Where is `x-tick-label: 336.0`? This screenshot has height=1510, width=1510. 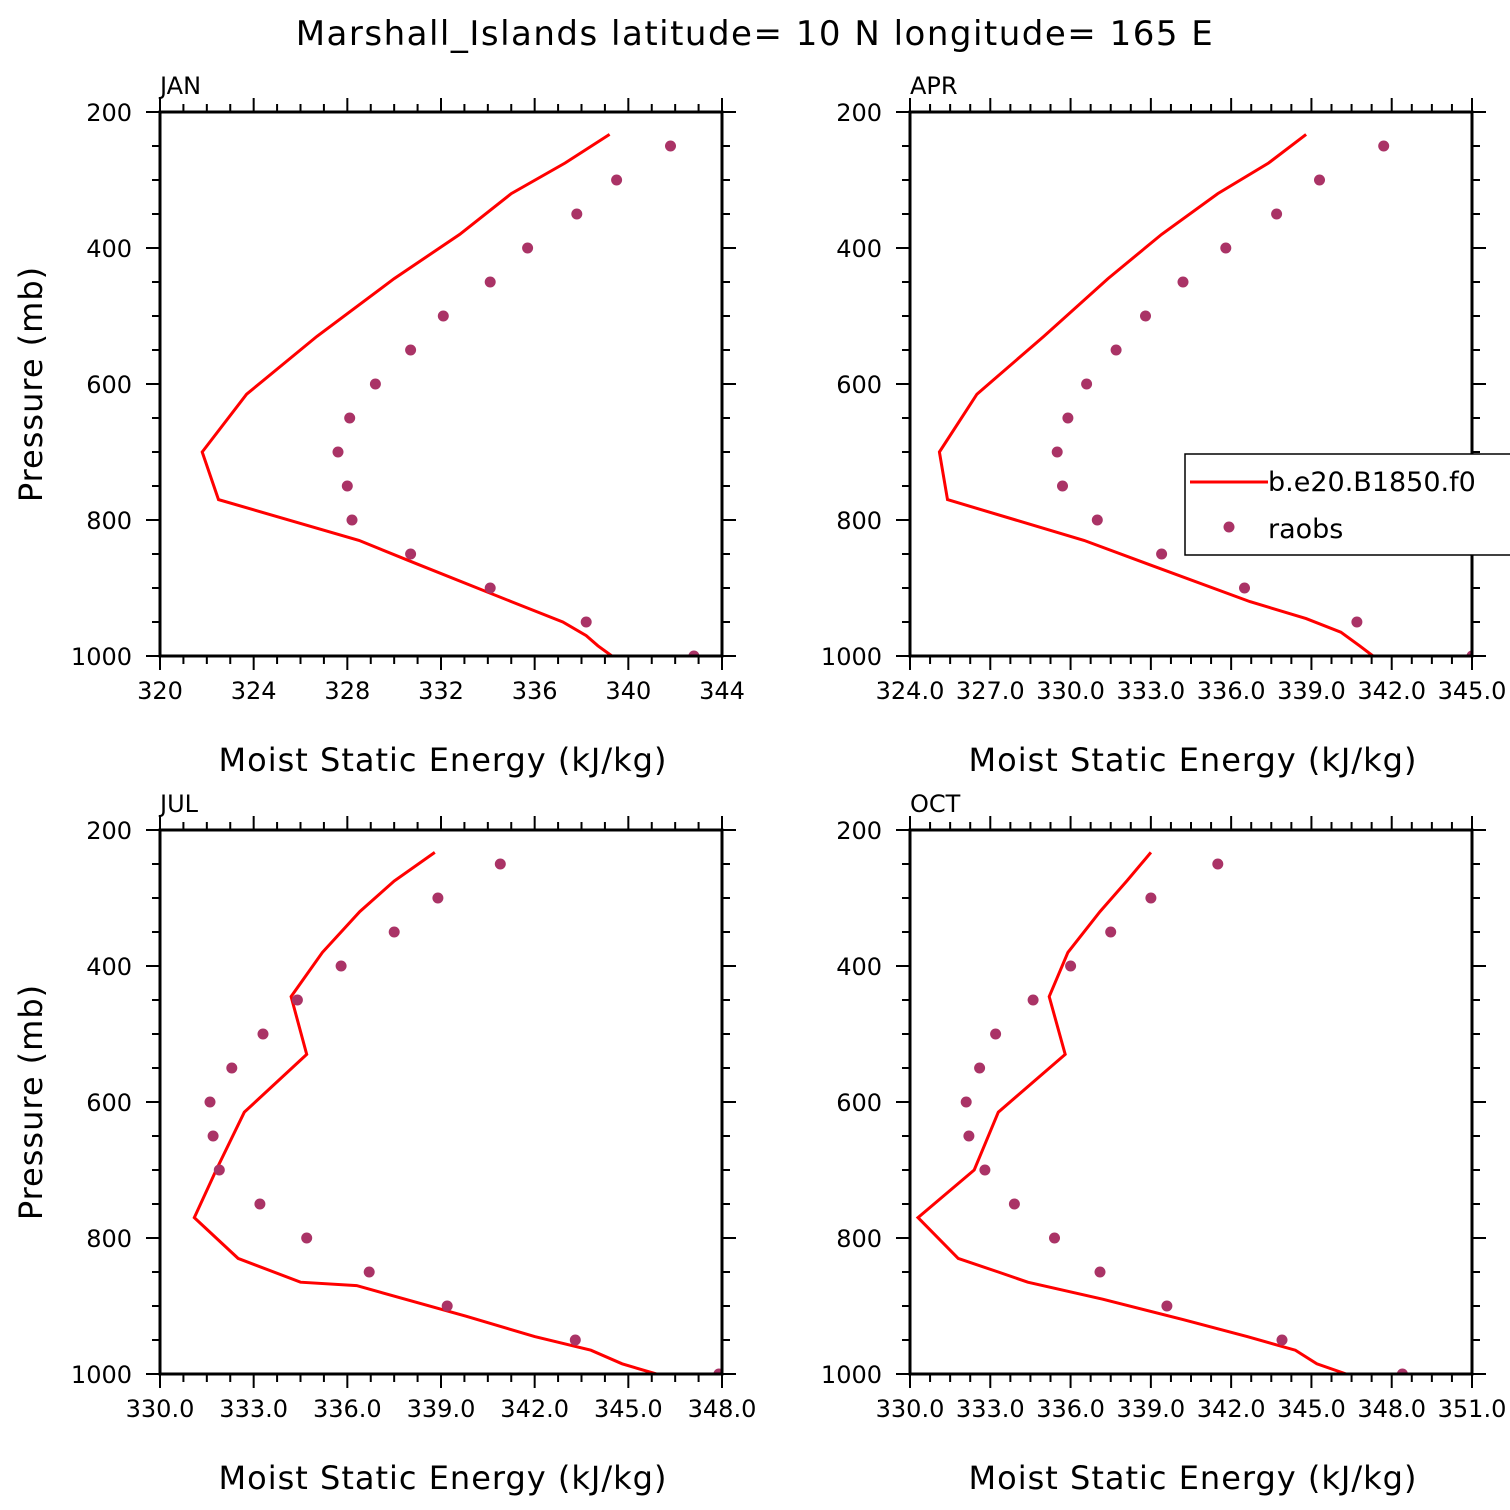 x-tick-label: 336.0 is located at coordinates (1231, 691).